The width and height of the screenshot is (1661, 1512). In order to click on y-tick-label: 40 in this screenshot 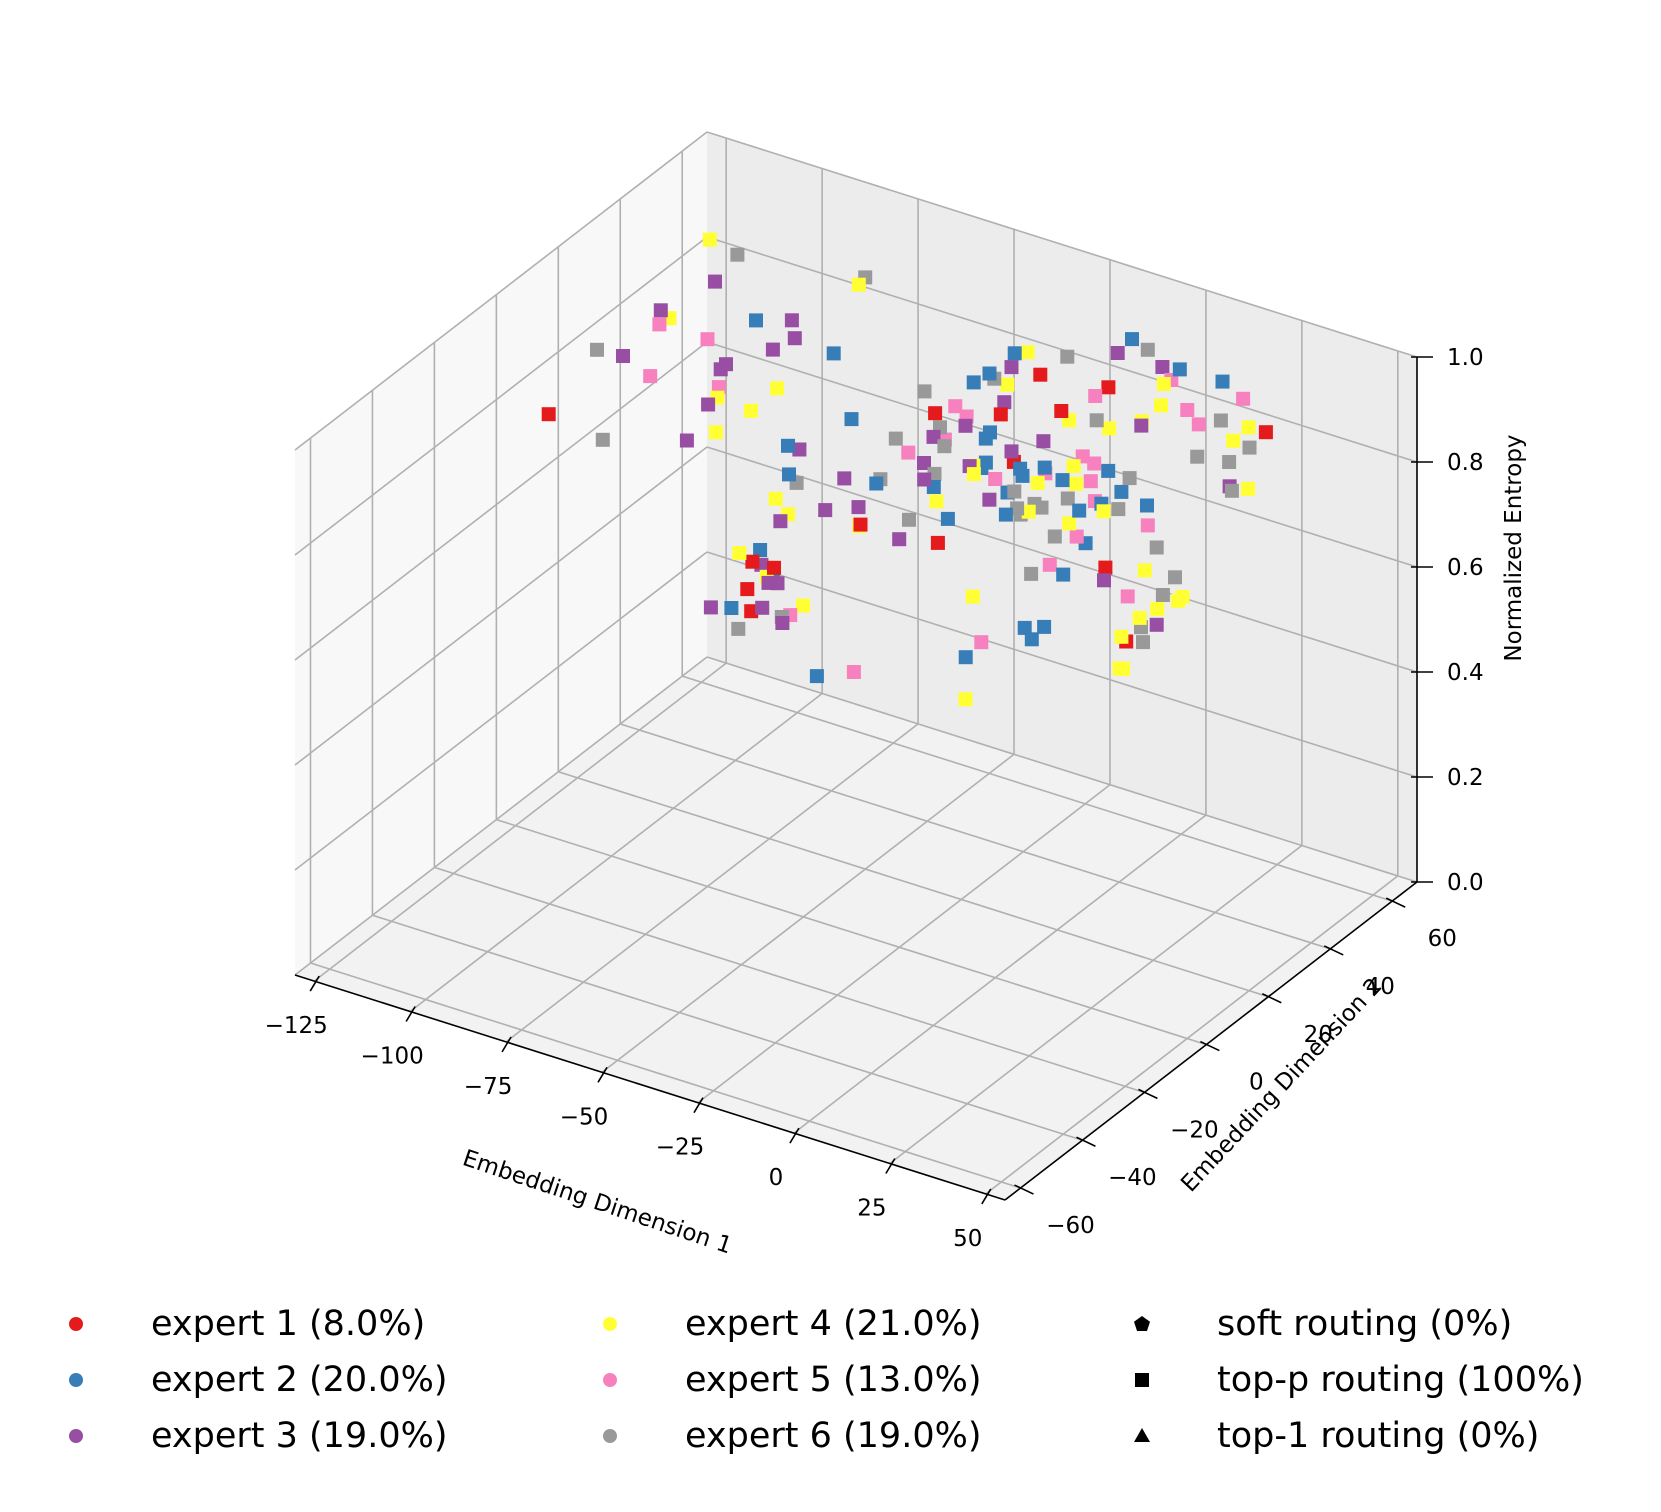, I will do `click(1380, 987)`.